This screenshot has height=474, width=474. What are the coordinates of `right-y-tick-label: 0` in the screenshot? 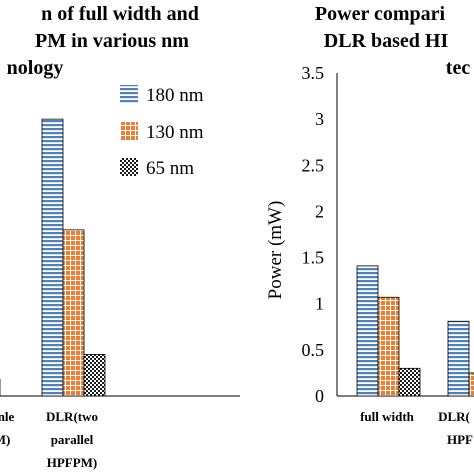 It's located at (319, 396).